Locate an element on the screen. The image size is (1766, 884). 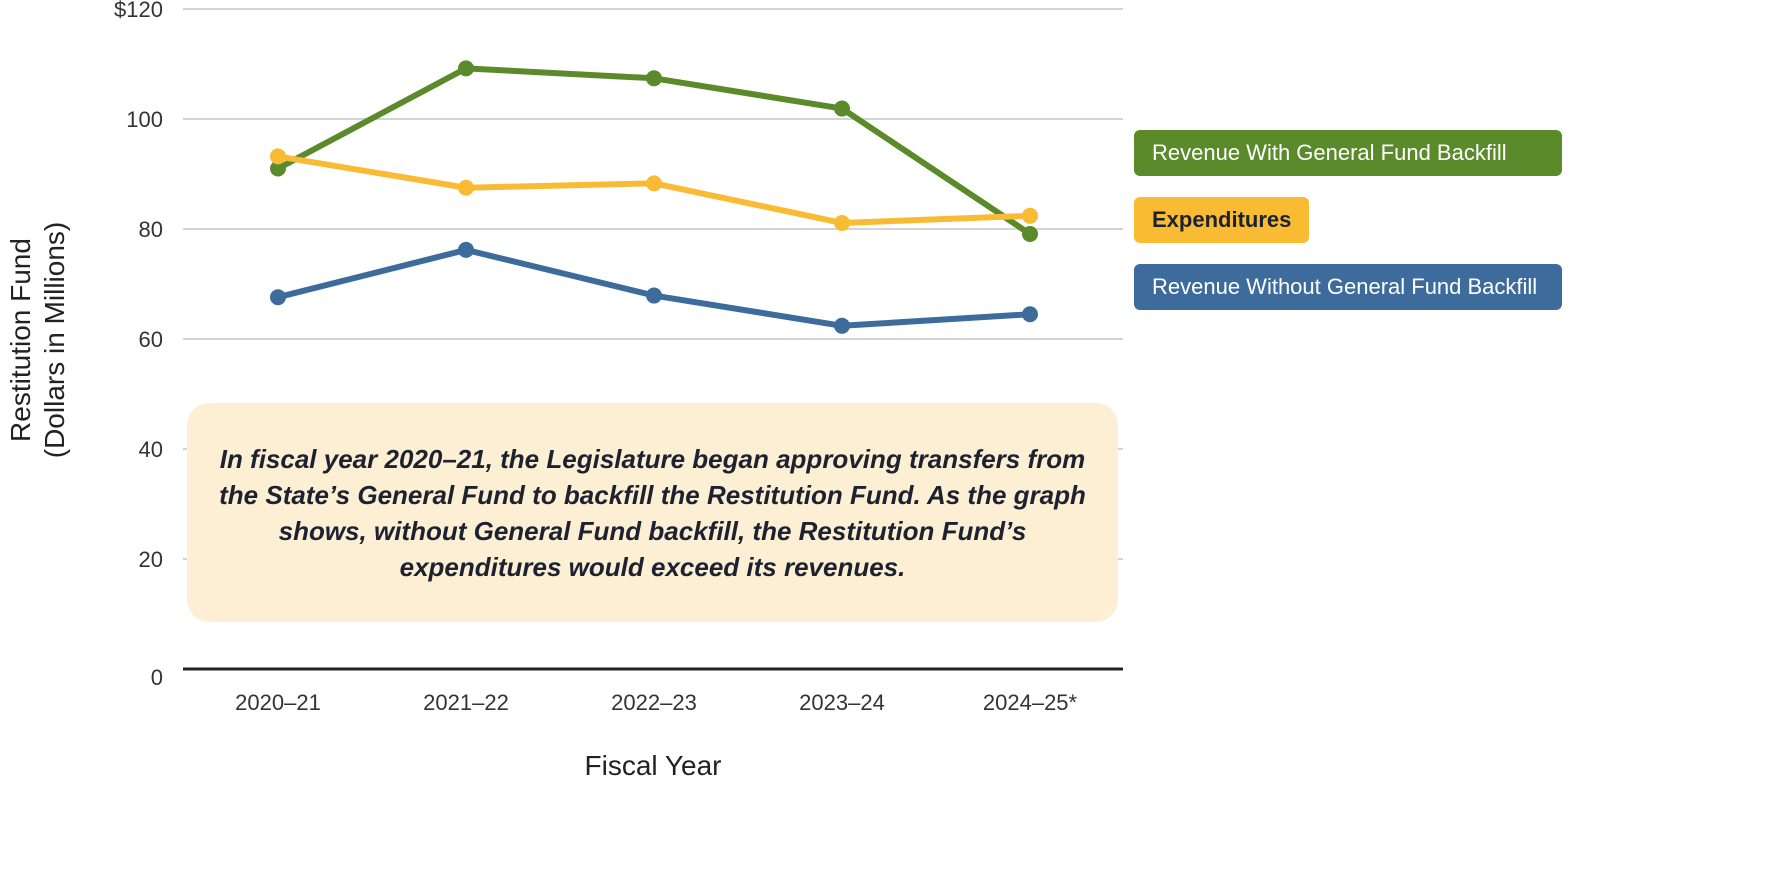
y-tick-label: 80 is located at coordinates (151, 229).